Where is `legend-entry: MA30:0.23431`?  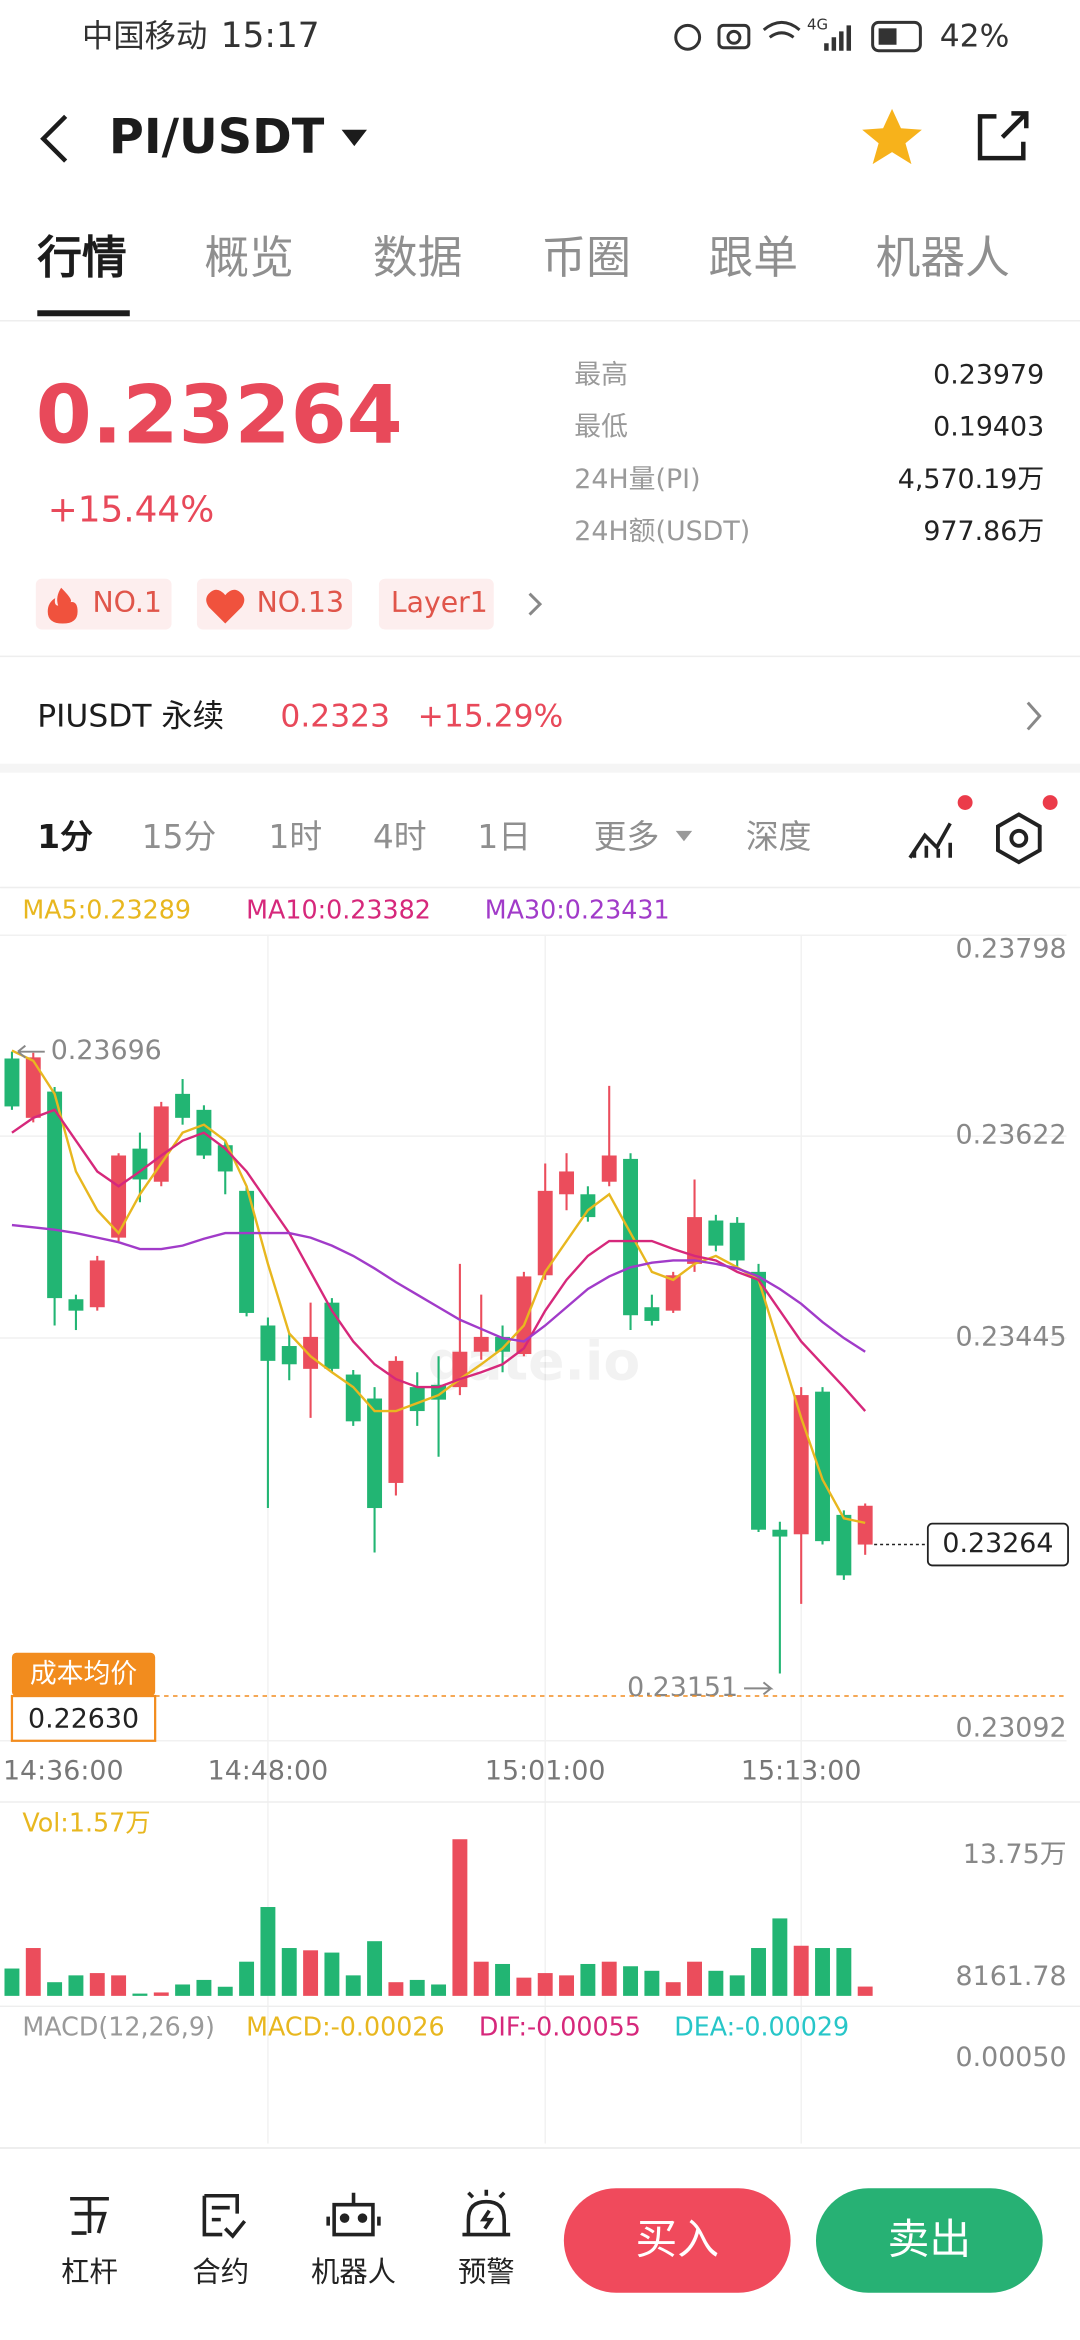
legend-entry: MA30:0.23431 is located at coordinates (577, 909).